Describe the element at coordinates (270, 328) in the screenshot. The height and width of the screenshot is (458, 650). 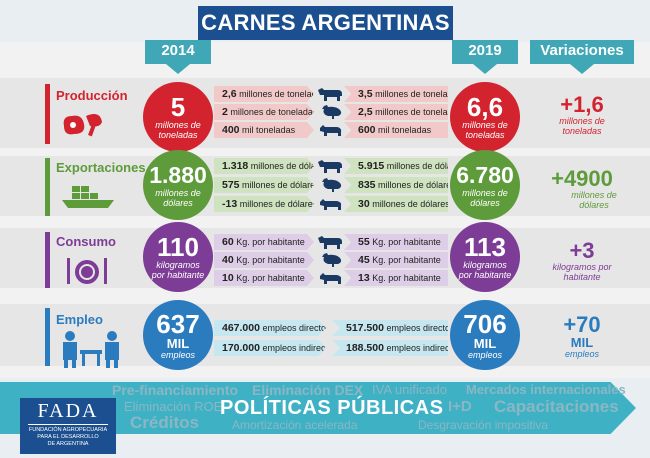
I see `empleo-row1-2014: 467.000 empleos directos` at that location.